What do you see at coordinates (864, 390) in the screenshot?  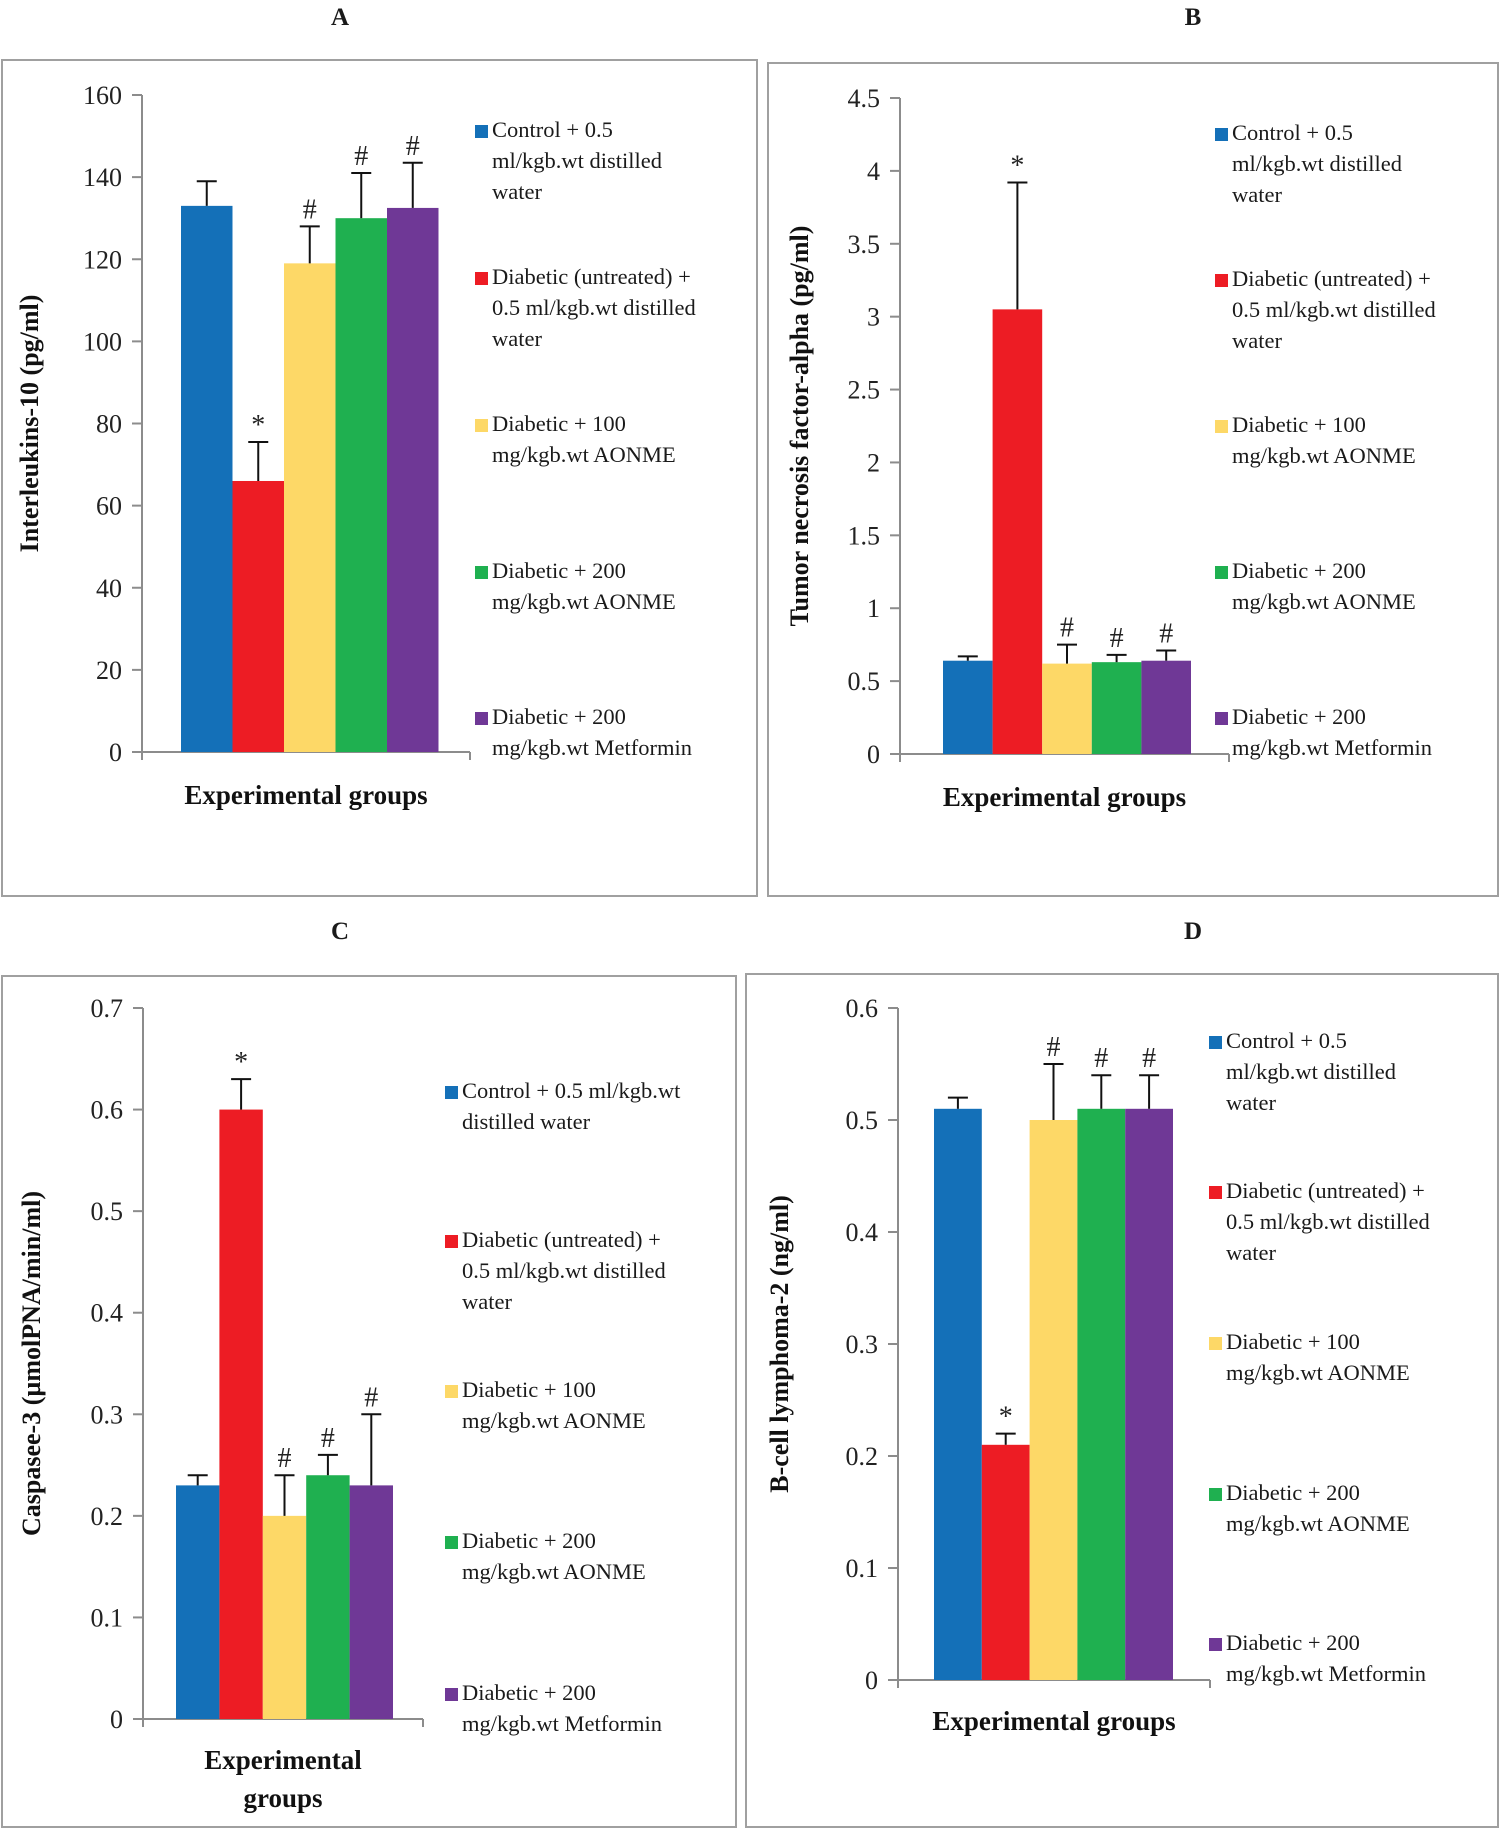 I see `y-tick-label: 2.5` at bounding box center [864, 390].